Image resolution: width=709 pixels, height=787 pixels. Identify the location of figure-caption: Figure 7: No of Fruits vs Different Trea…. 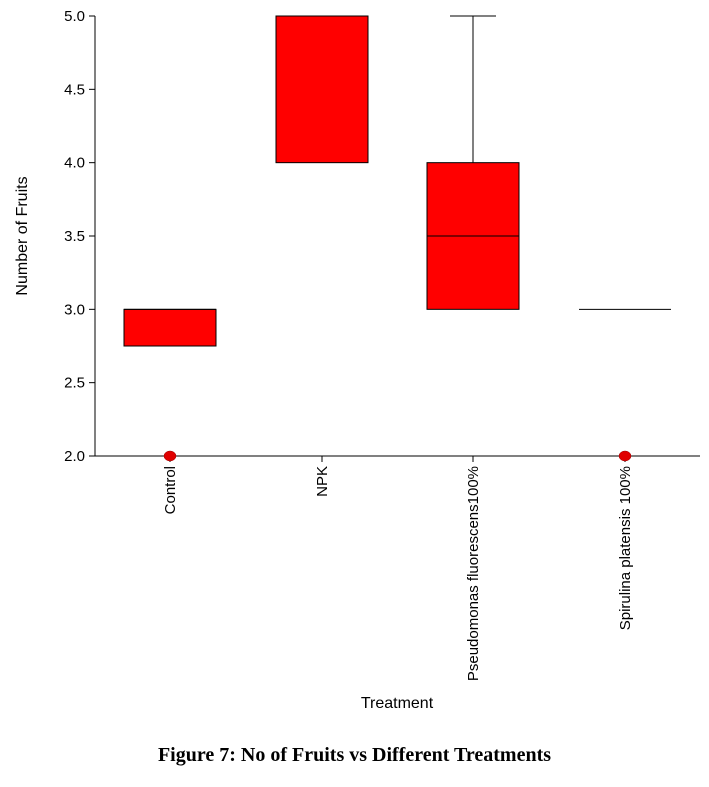
(354, 755).